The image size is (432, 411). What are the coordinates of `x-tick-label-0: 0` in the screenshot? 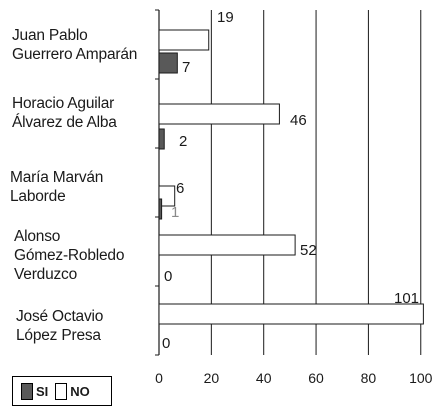 It's located at (159, 378).